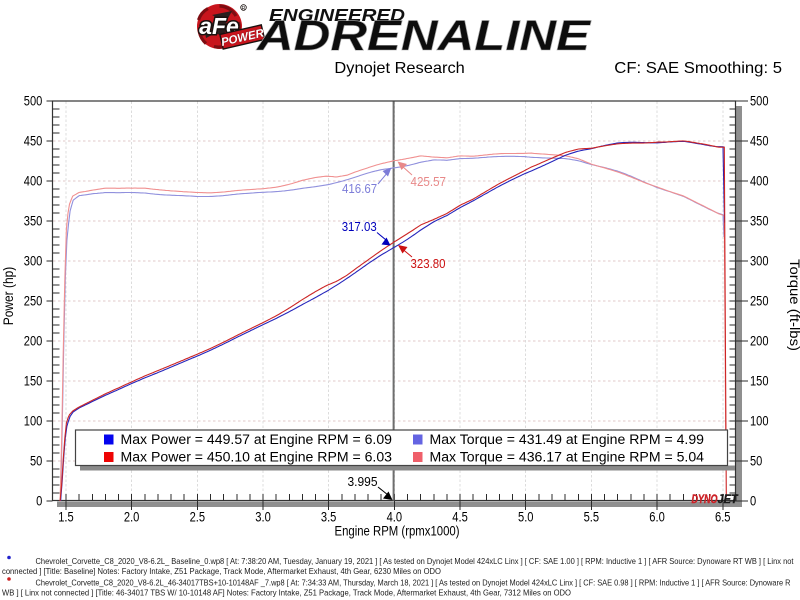  What do you see at coordinates (526, 516) in the screenshot?
I see `svg-text: 5.0` at bounding box center [526, 516].